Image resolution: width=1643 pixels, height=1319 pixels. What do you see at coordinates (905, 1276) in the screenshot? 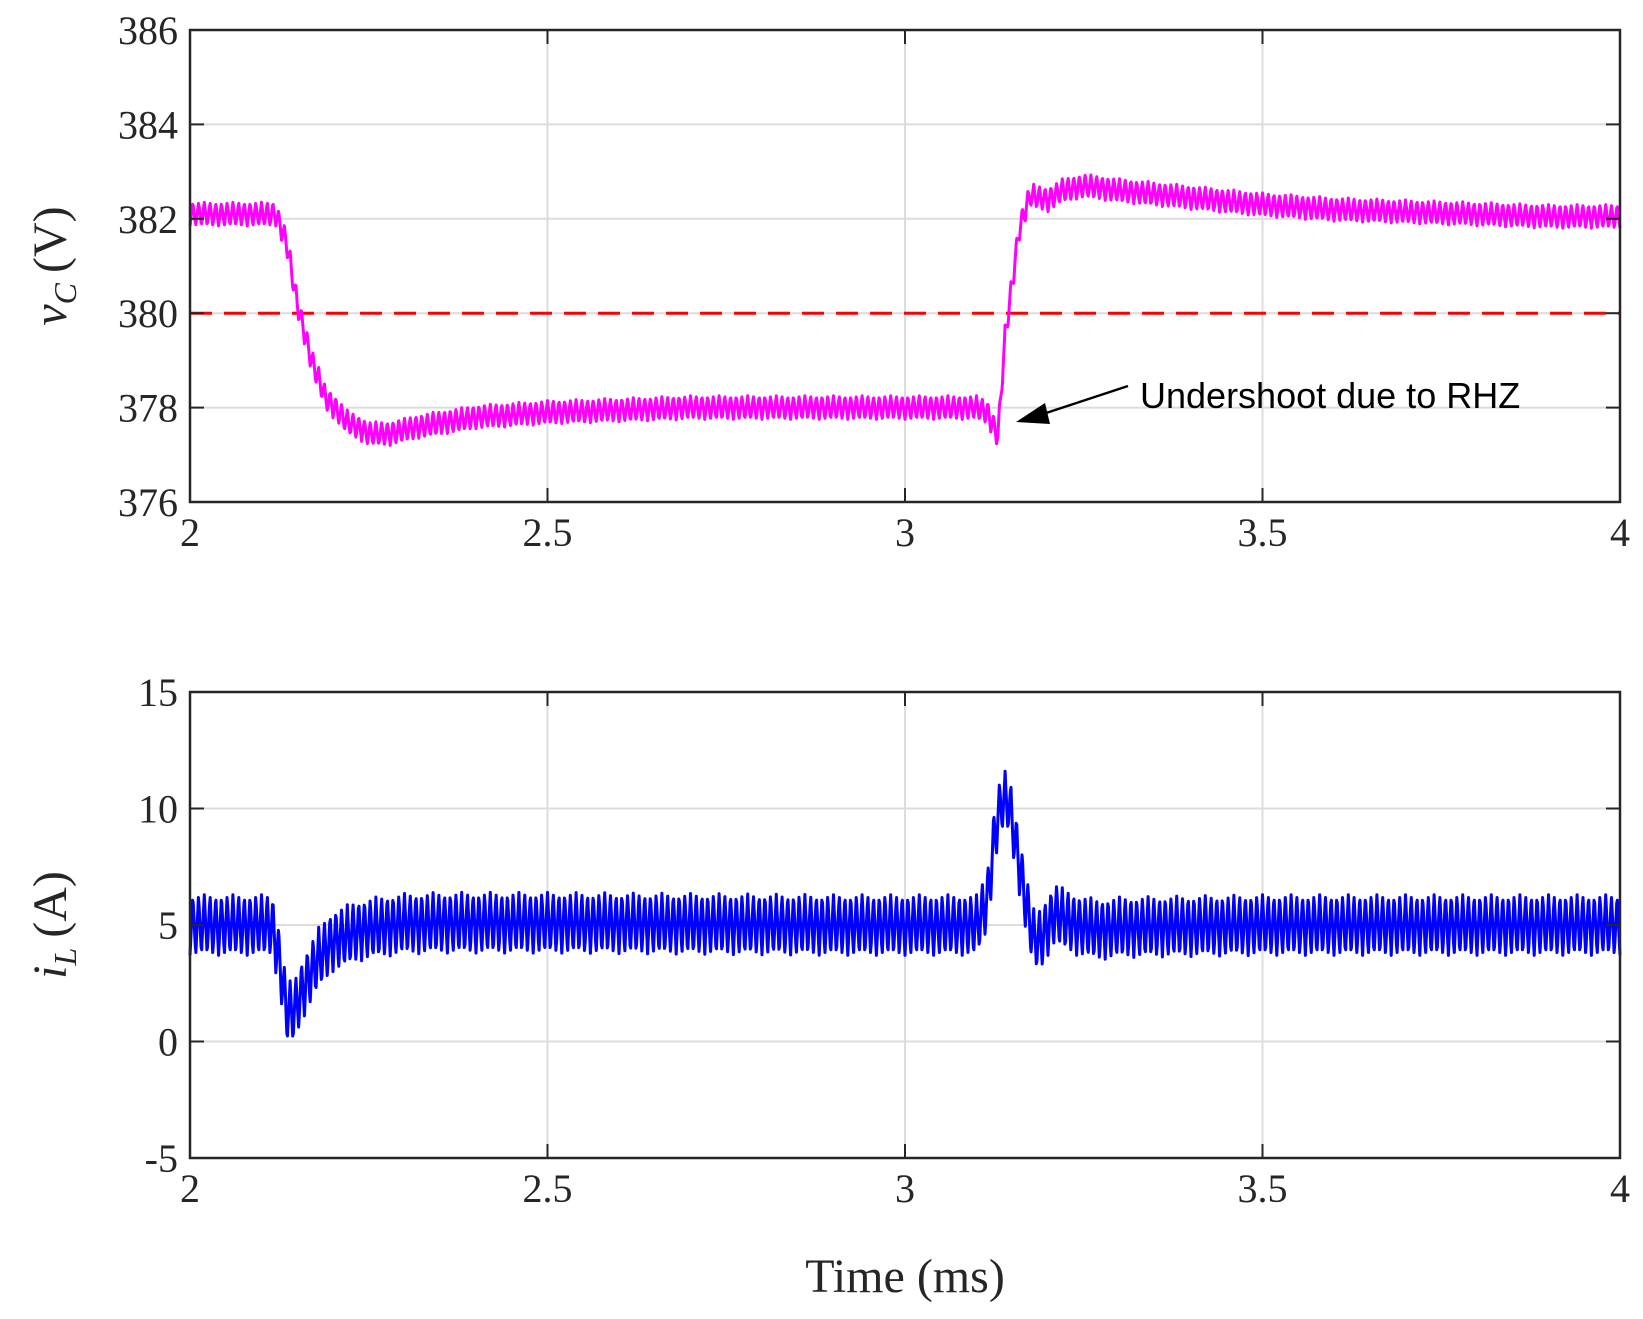
I see `x-axis-label-time: Time (ms)` at bounding box center [905, 1276].